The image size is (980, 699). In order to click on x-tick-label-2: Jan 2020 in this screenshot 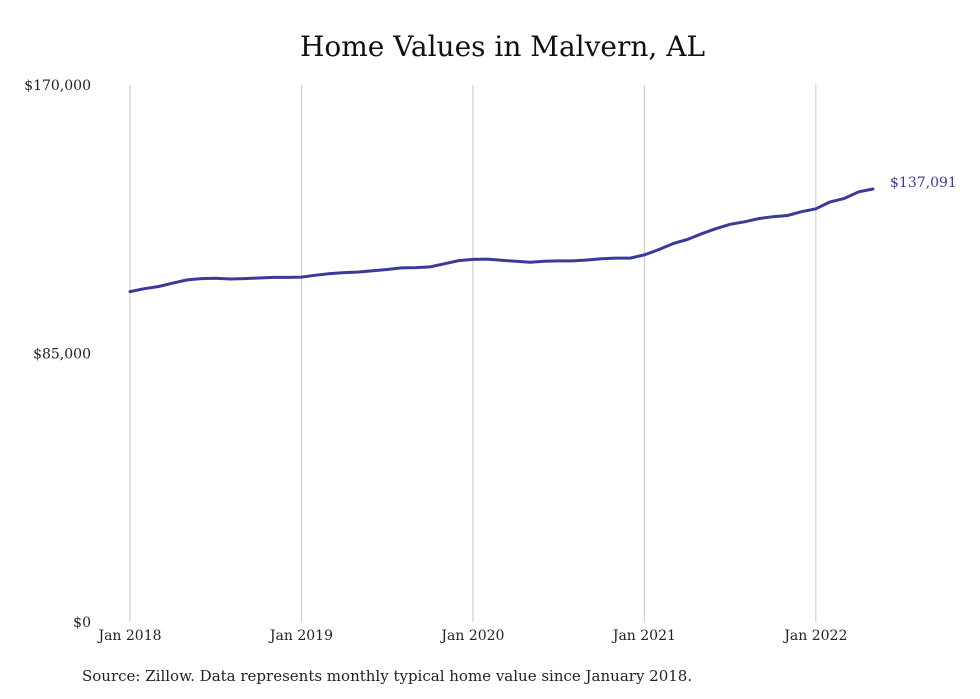, I will do `click(471, 636)`.